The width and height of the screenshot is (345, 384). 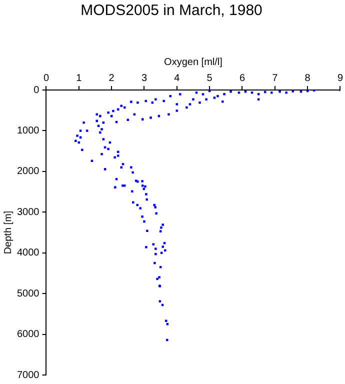 What do you see at coordinates (111, 78) in the screenshot?
I see `x-tick-label: 2` at bounding box center [111, 78].